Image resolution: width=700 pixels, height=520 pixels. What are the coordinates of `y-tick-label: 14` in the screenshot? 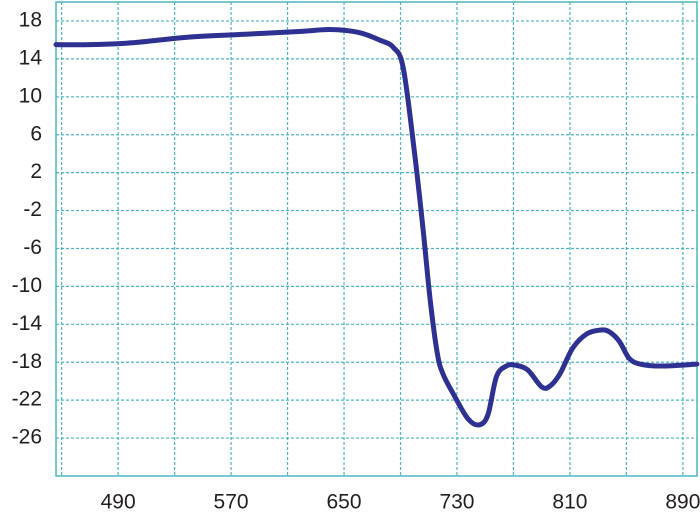 It's located at (31, 57).